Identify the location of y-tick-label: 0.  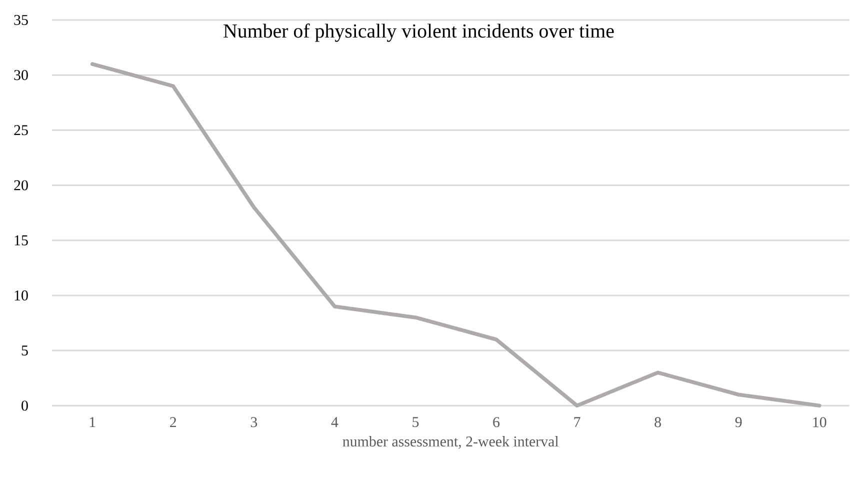
(25, 405).